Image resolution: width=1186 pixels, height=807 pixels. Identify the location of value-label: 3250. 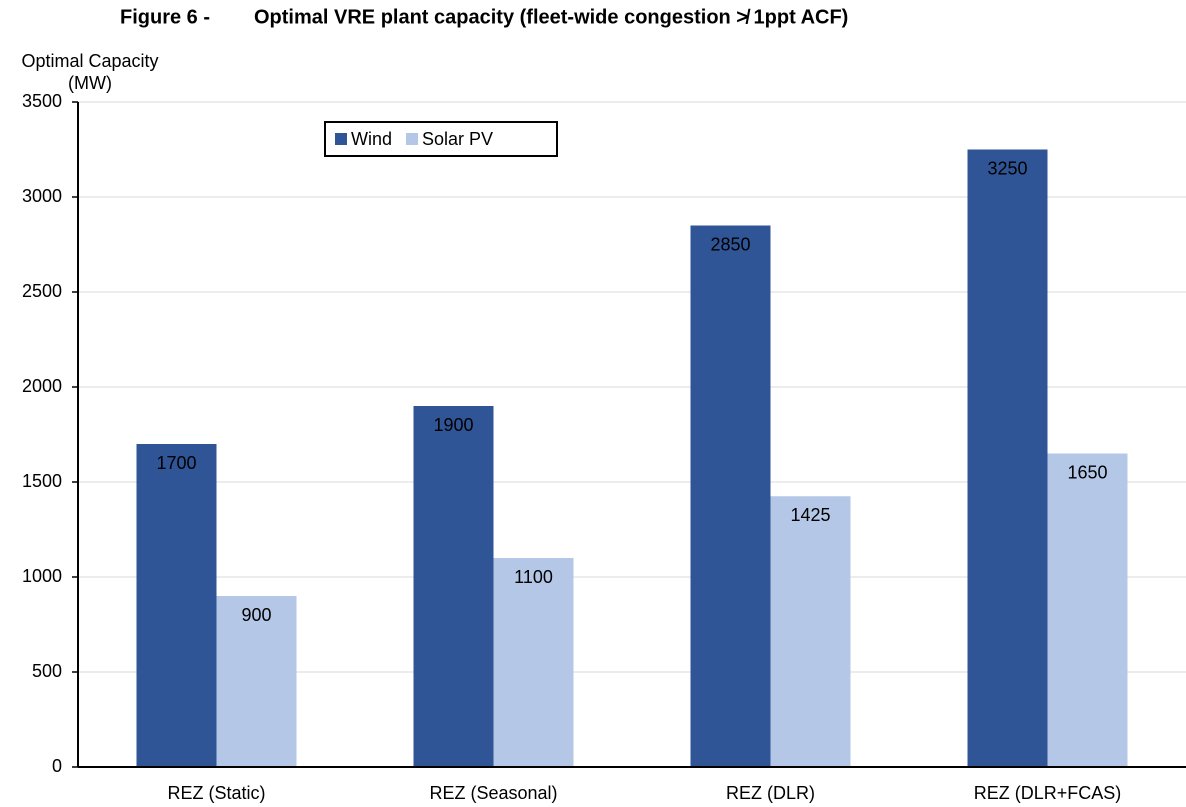
(1007, 168).